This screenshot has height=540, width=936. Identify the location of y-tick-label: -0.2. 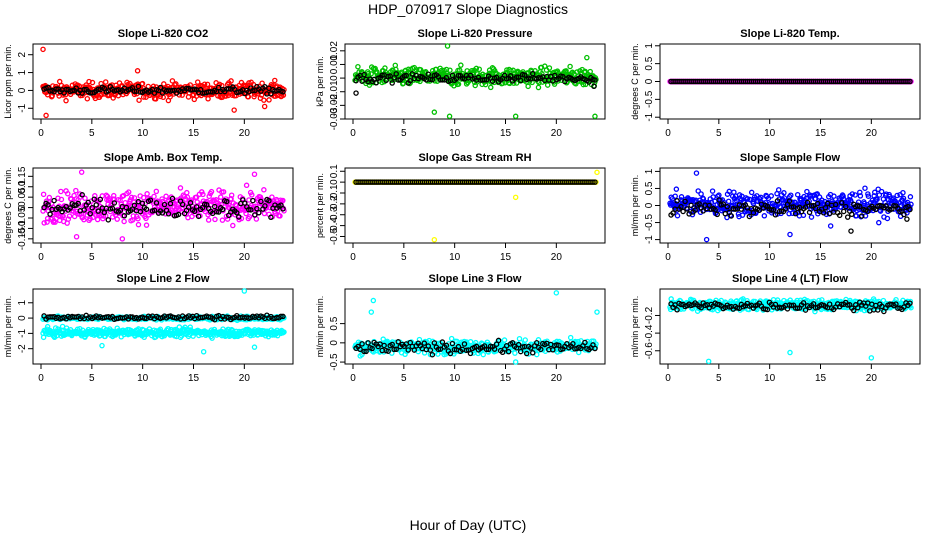
(649, 315).